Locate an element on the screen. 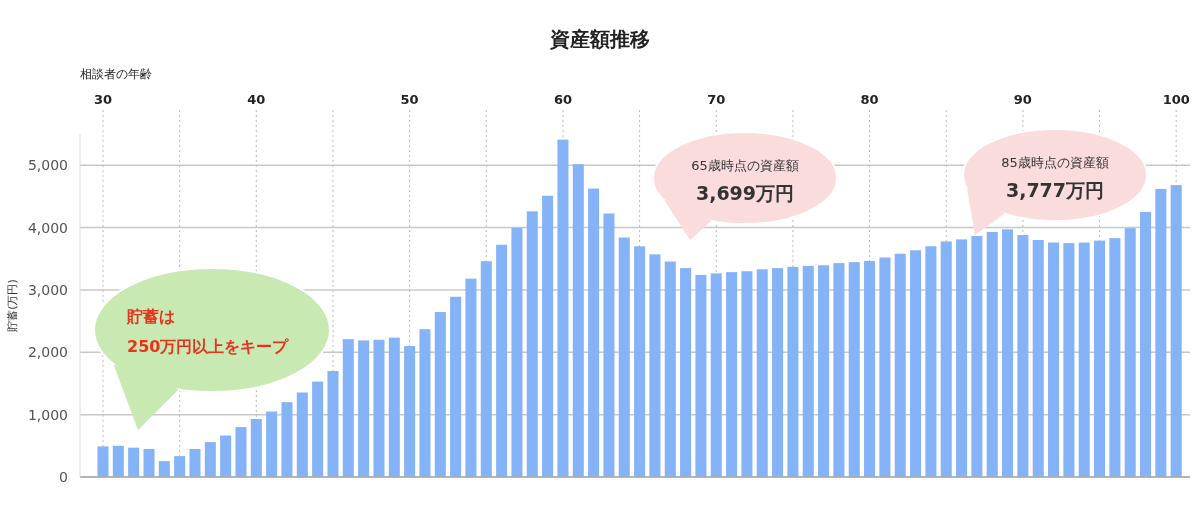 This screenshot has height=527, width=1200. x-tick-label: 70 is located at coordinates (716, 99).